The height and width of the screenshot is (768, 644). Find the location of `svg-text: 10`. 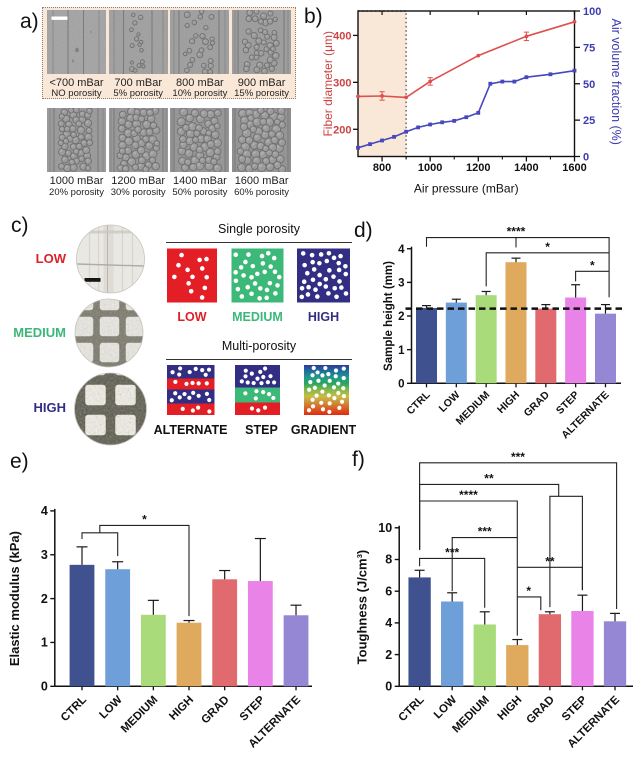

svg-text: 10 is located at coordinates (385, 528).